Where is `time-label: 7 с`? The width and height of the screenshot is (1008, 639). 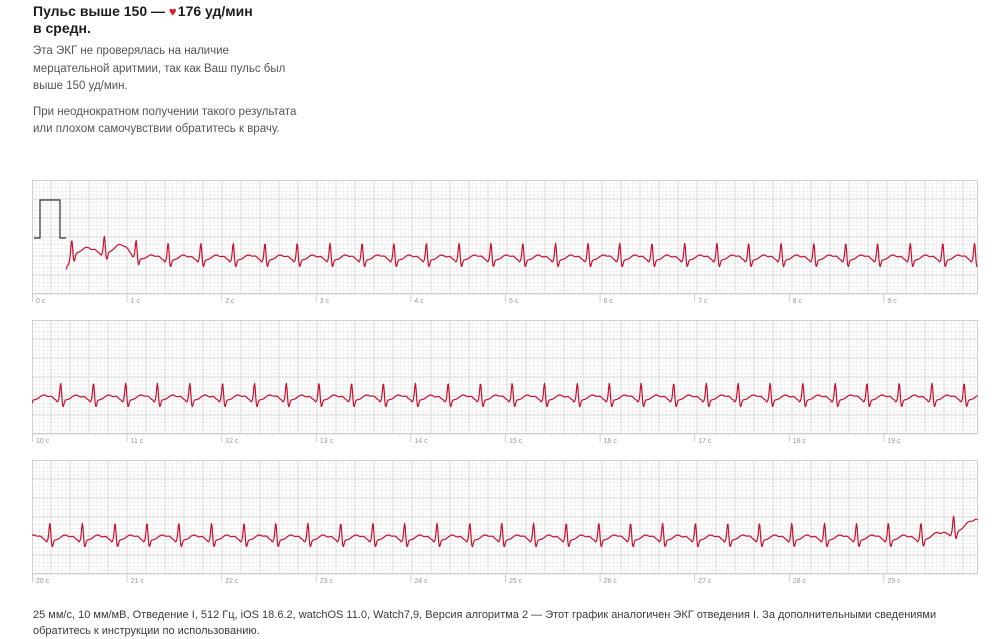
time-label: 7 с is located at coordinates (703, 301).